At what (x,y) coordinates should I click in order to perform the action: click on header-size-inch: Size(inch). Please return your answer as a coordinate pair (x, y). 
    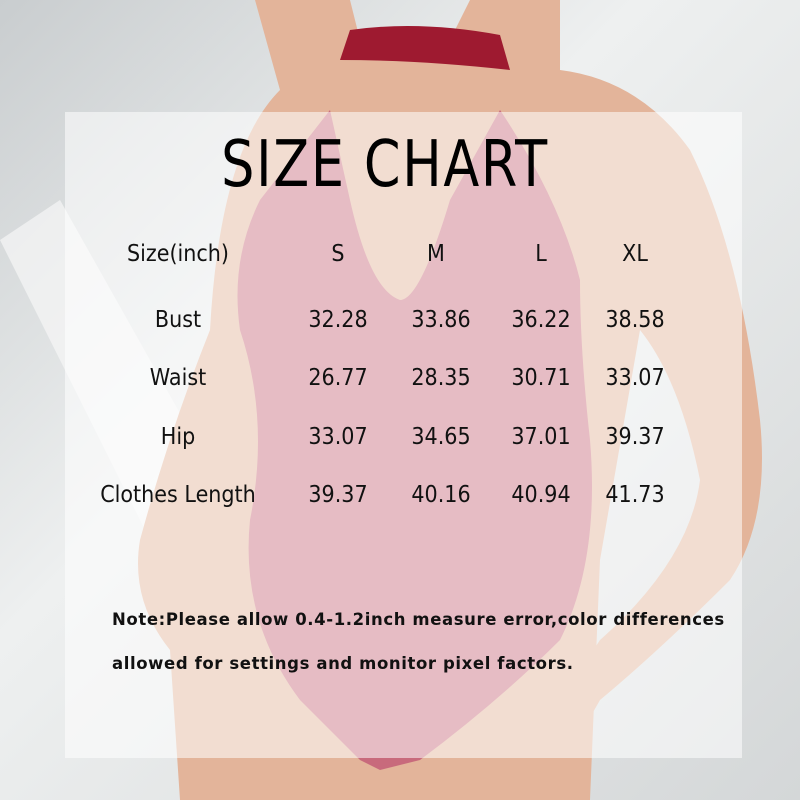
    Looking at the image, I should click on (178, 254).